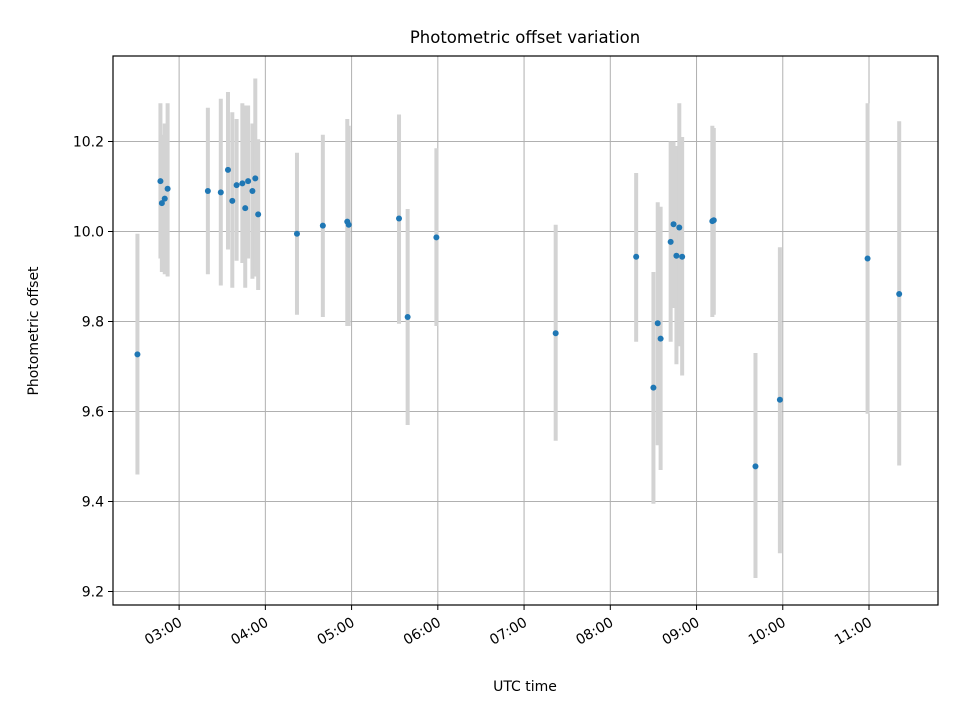  I want to click on x-tick-label: 05:00, so click(336, 632).